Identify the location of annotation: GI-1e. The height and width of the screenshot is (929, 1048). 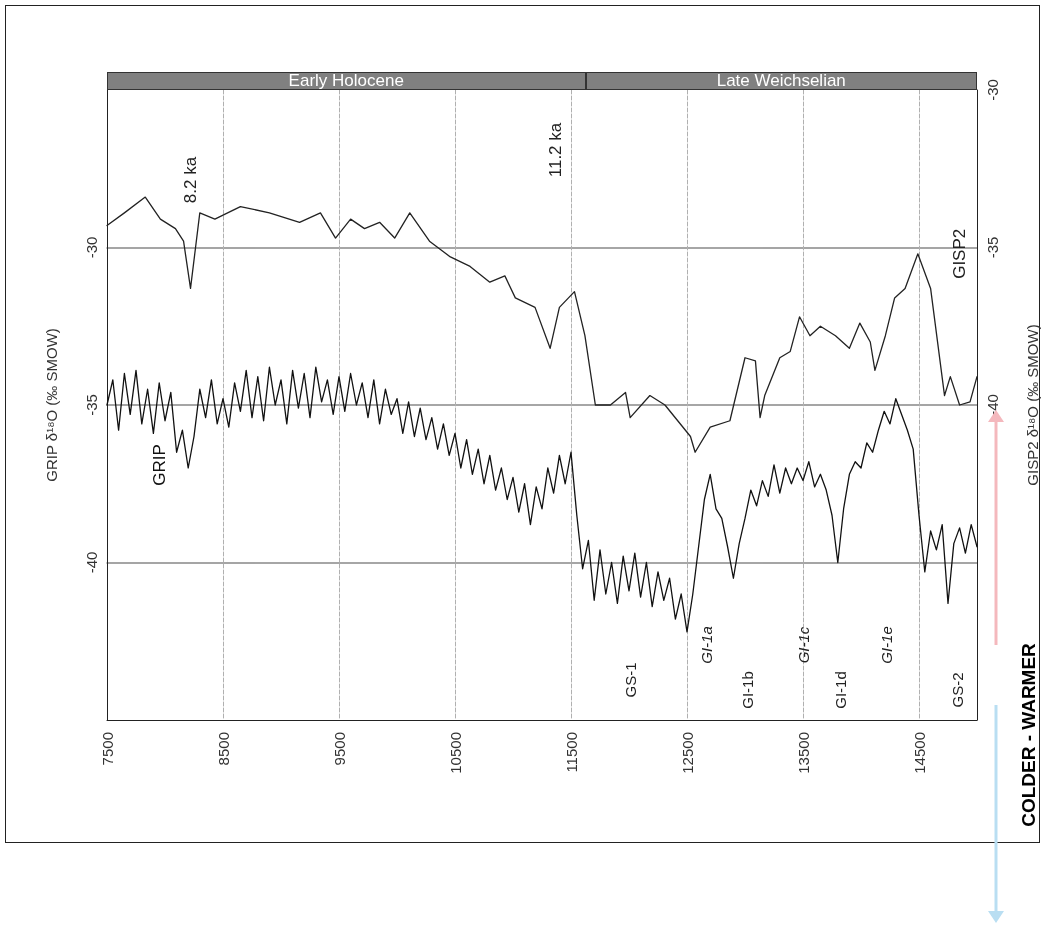
(886, 645).